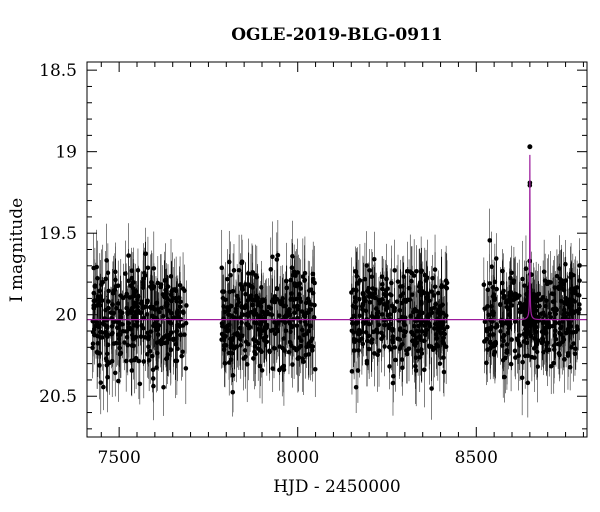  Describe the element at coordinates (58, 71) in the screenshot. I see `y-tick-label: 18.5` at that location.